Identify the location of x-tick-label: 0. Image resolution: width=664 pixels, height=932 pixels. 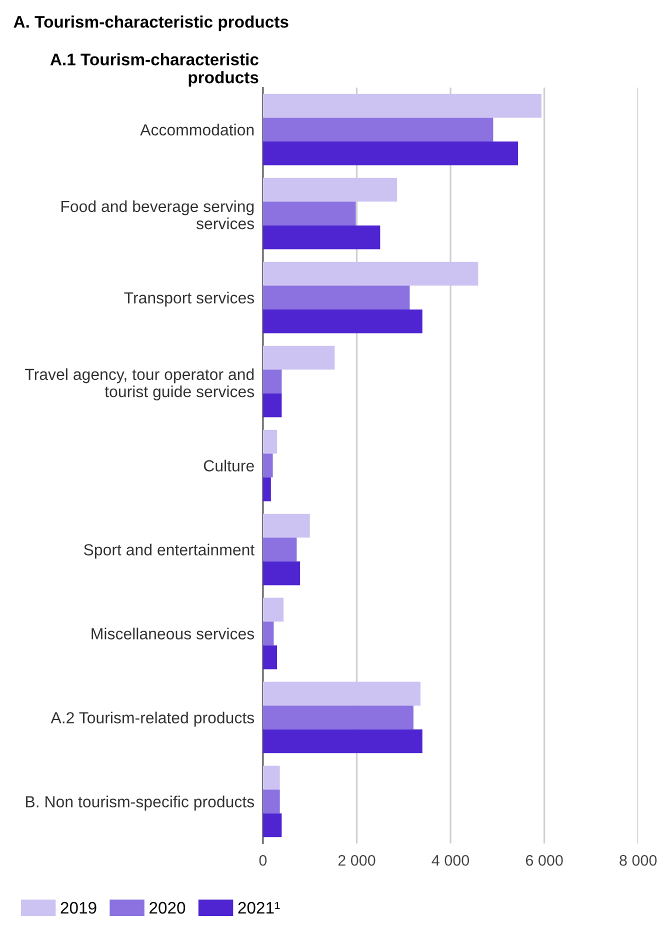
(263, 860).